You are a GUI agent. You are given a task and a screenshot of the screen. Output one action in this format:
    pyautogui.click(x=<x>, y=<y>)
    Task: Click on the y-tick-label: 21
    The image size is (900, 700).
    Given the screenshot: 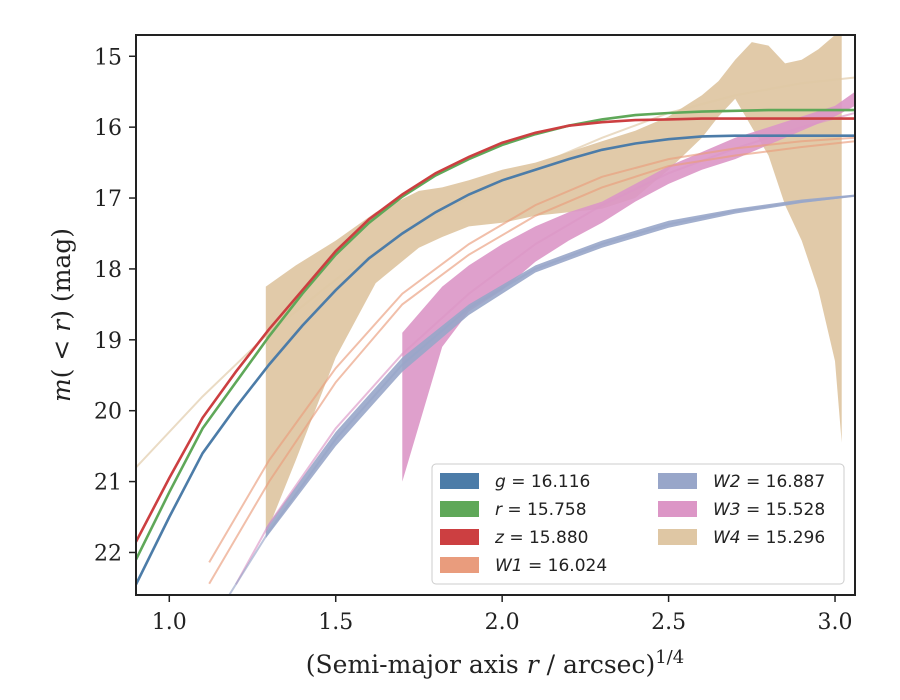 What is the action you would take?
    pyautogui.click(x=108, y=483)
    